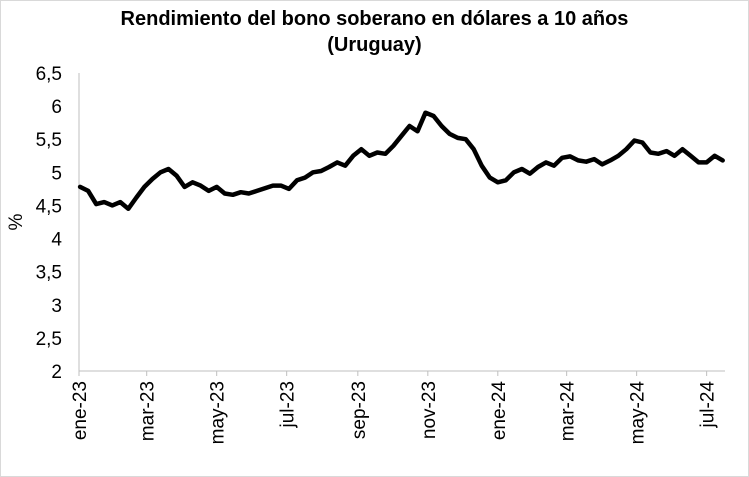  What do you see at coordinates (56, 173) in the screenshot?
I see `y-tick-label: 5` at bounding box center [56, 173].